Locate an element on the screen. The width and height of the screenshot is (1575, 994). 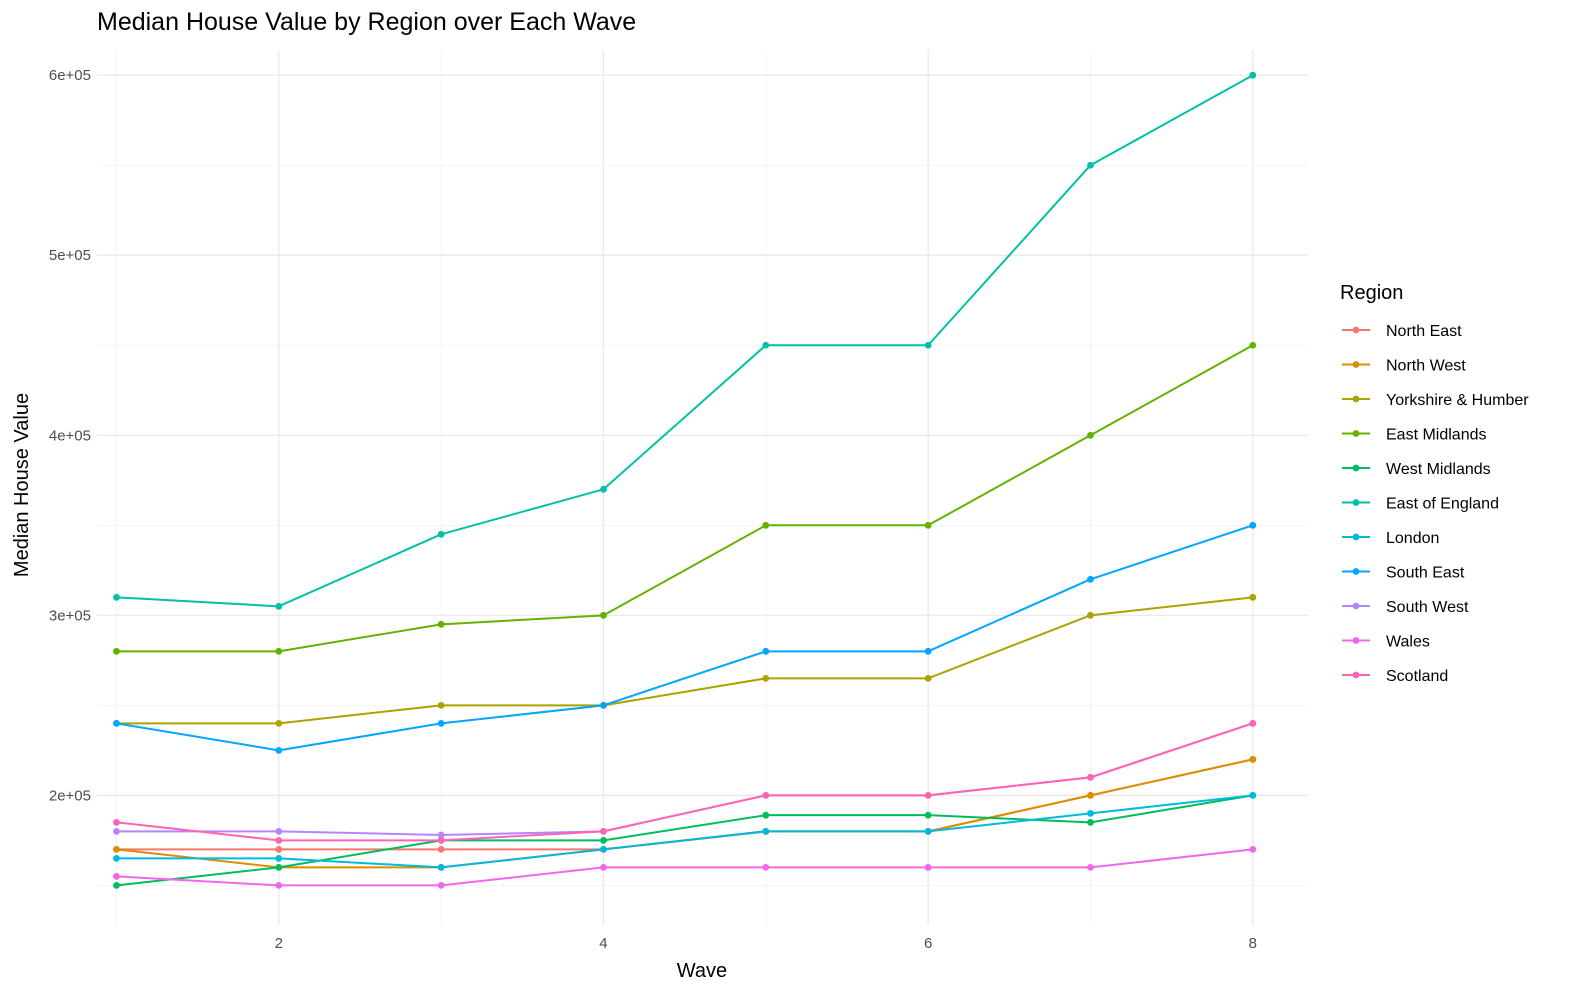
legend-item-south-west: South West is located at coordinates (1405, 607).